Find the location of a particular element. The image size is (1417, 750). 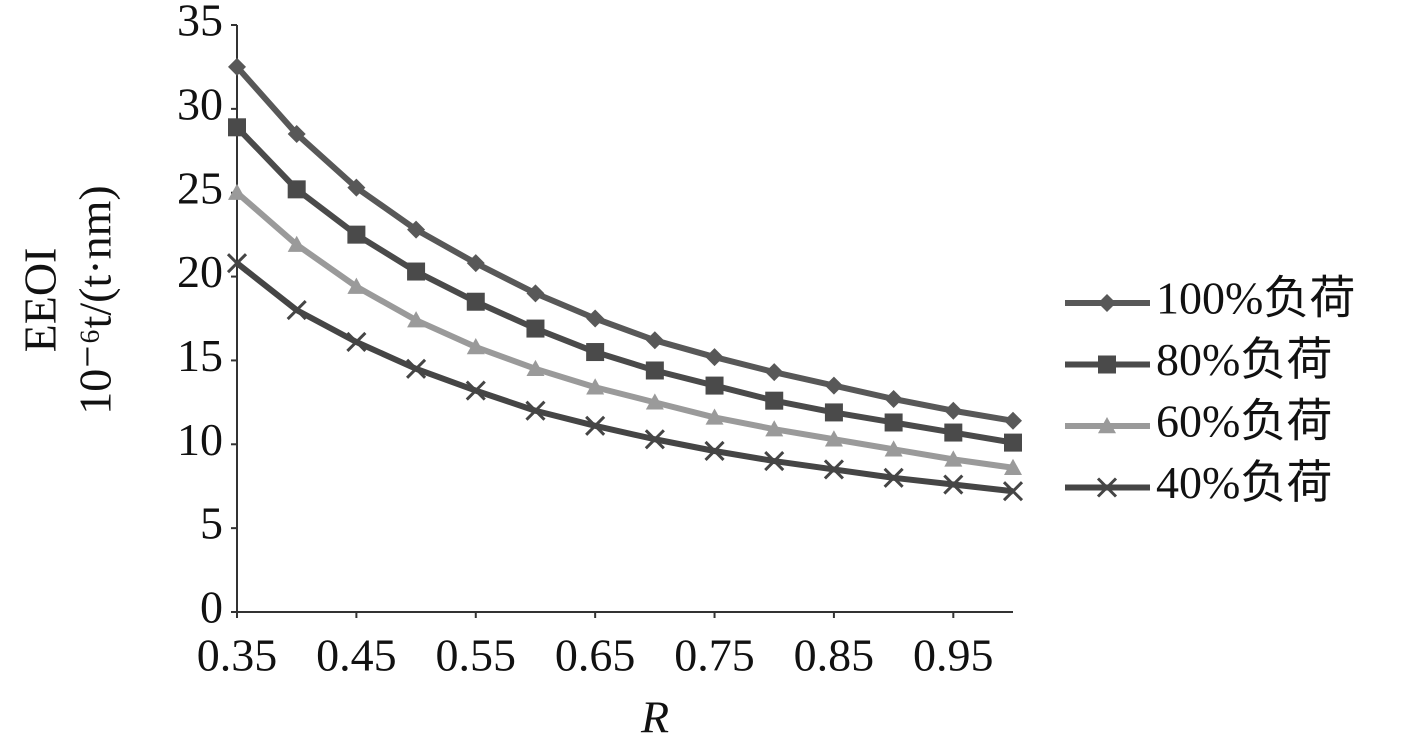

x-tick-label: 0.35 is located at coordinates (237, 655).